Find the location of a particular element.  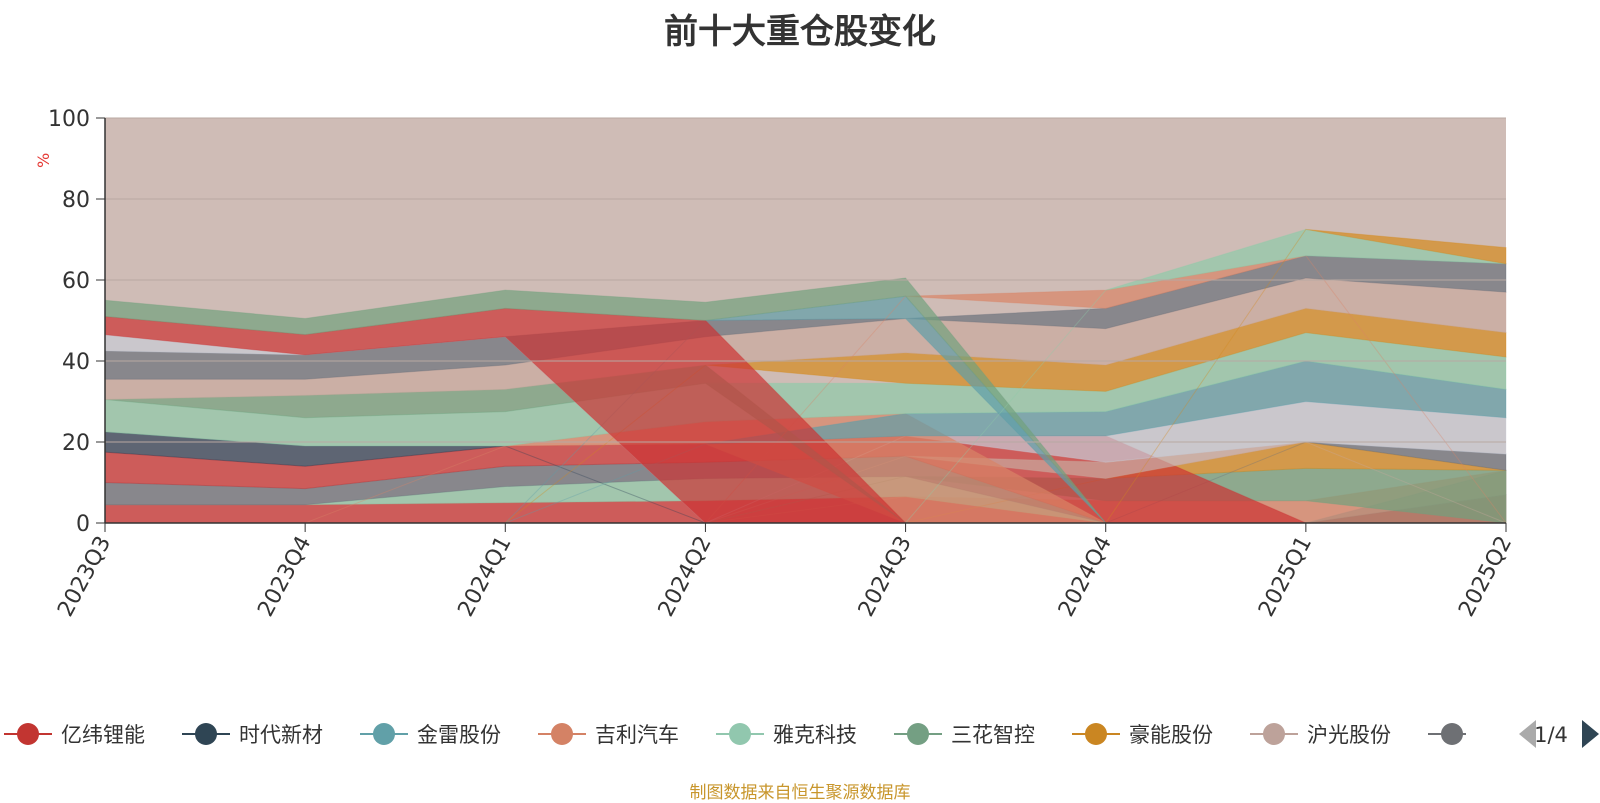

legend: 亿纬锂能时代新材金雷股份吉利汽车雅克科技三花智控豪能股份沪光股份通1/4 is located at coordinates (802, 735).